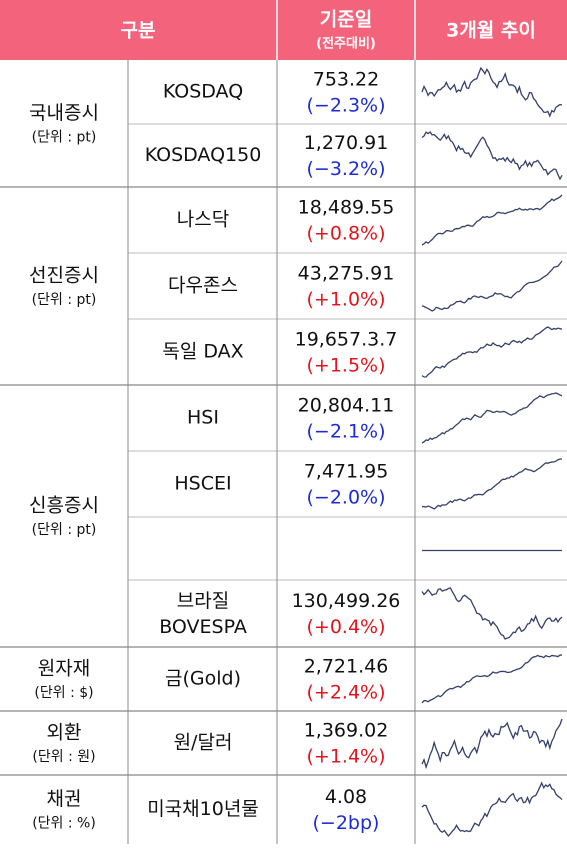  I want to click on row-name: 독일 DAX, so click(202, 352).